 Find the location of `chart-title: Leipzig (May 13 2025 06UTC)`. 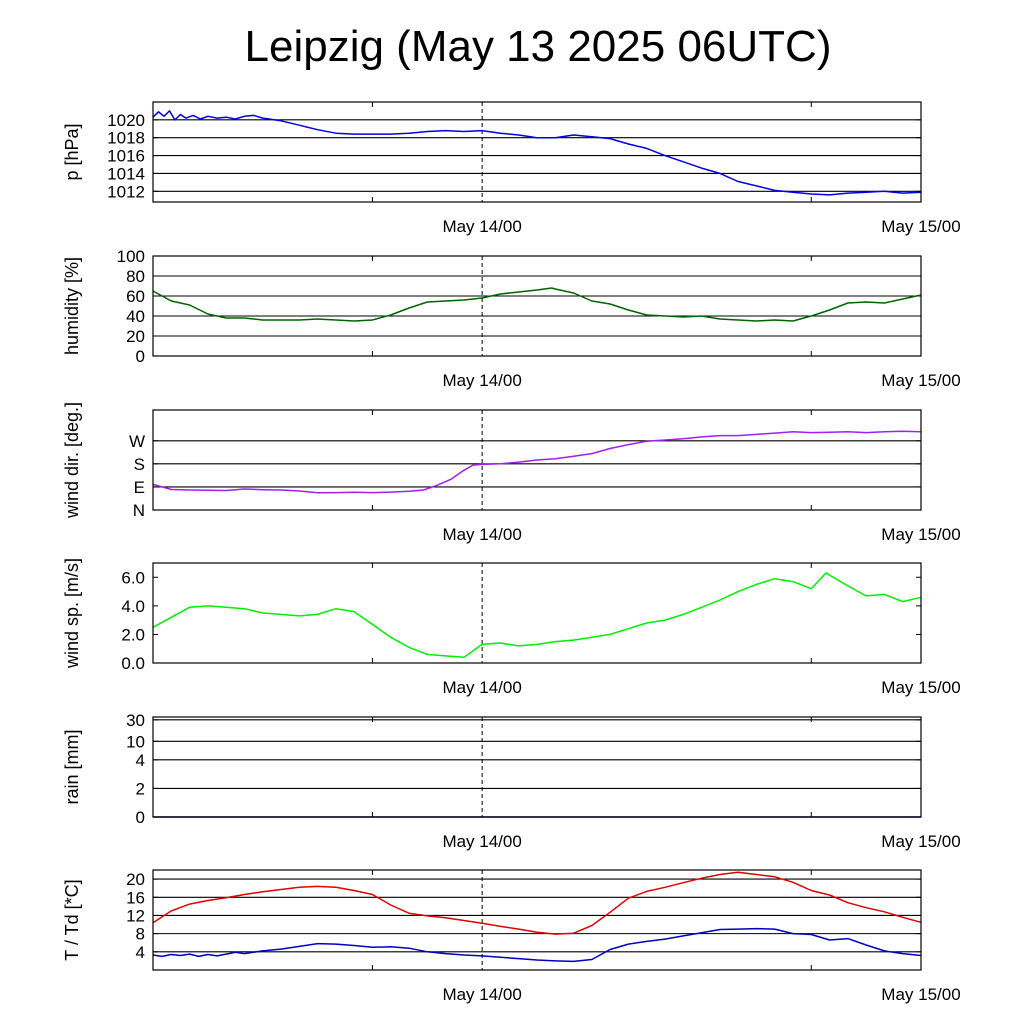

chart-title: Leipzig (May 13 2025 06UTC) is located at coordinates (538, 46).